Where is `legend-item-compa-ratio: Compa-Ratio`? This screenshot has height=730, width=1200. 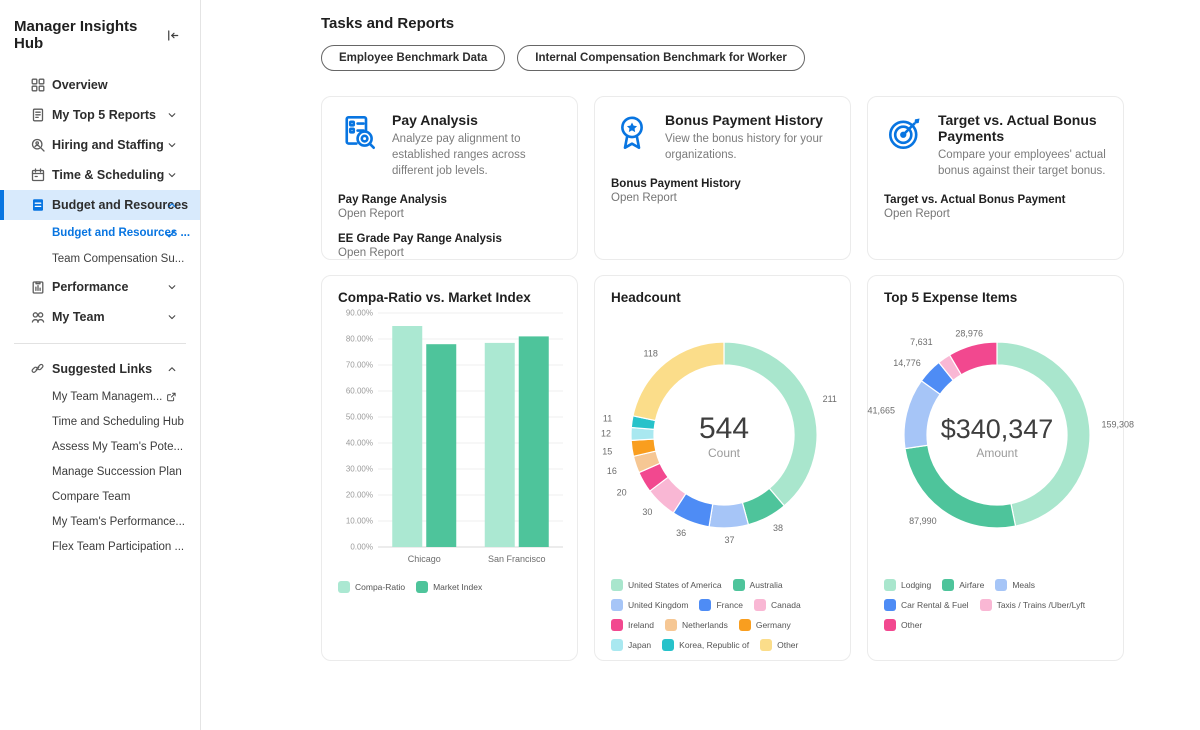
legend-item-compa-ratio: Compa-Ratio is located at coordinates (371, 587).